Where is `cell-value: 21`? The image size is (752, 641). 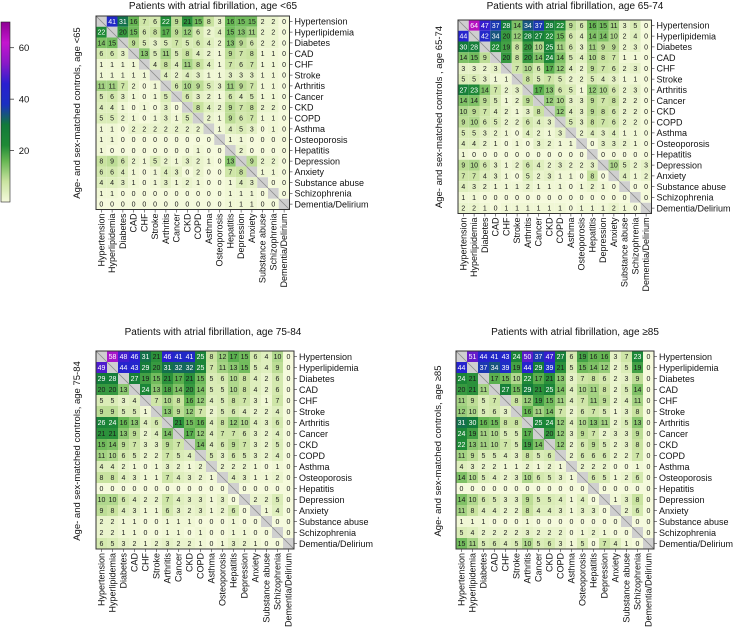 cell-value: 21 is located at coordinates (561, 368).